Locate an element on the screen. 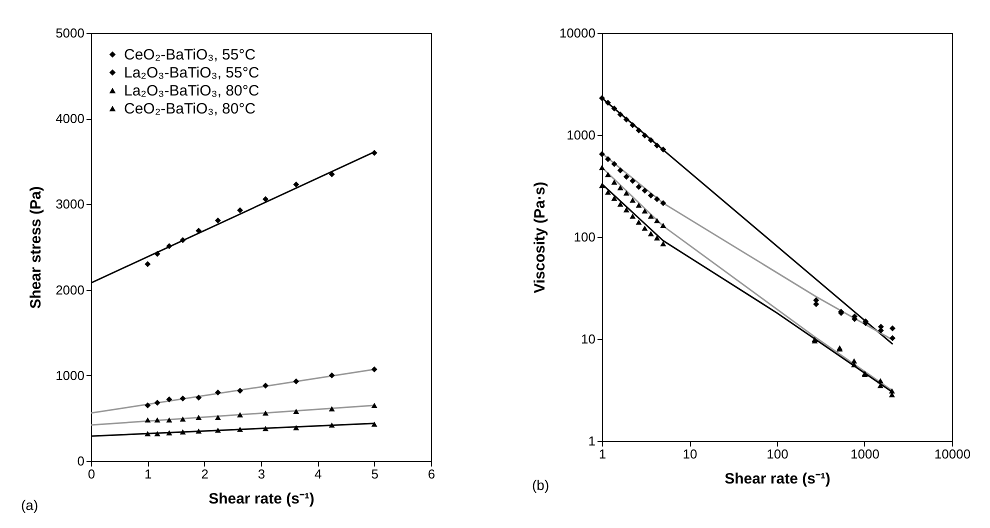  y-axis-title: Viscosity (Pa·s) is located at coordinates (539, 238).